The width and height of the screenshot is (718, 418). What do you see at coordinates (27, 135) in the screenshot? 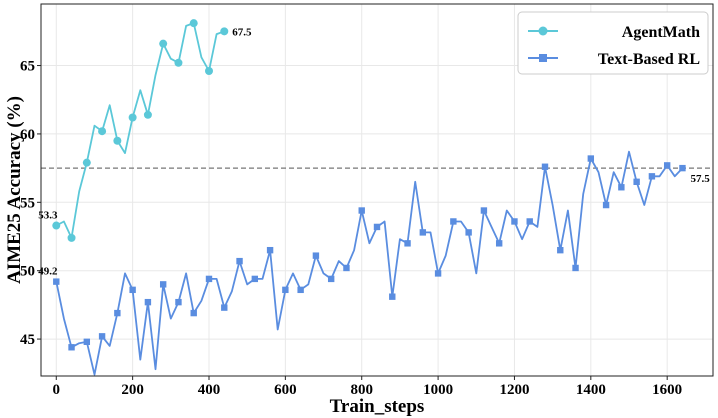
I see `y-tick-label: 60` at bounding box center [27, 135].